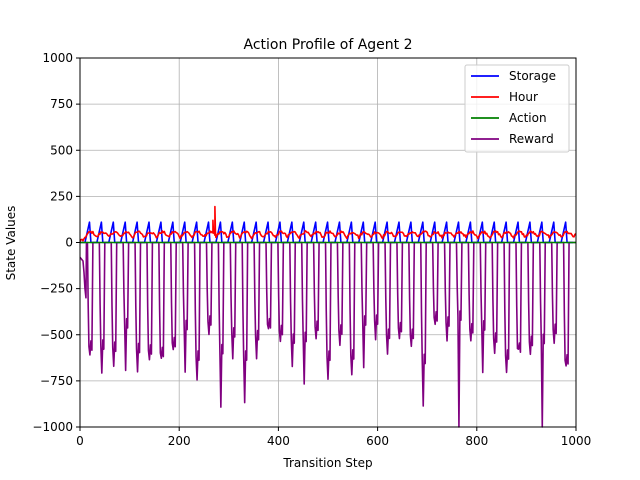  What do you see at coordinates (80, 441) in the screenshot?
I see `x-tick-label: 0` at bounding box center [80, 441].